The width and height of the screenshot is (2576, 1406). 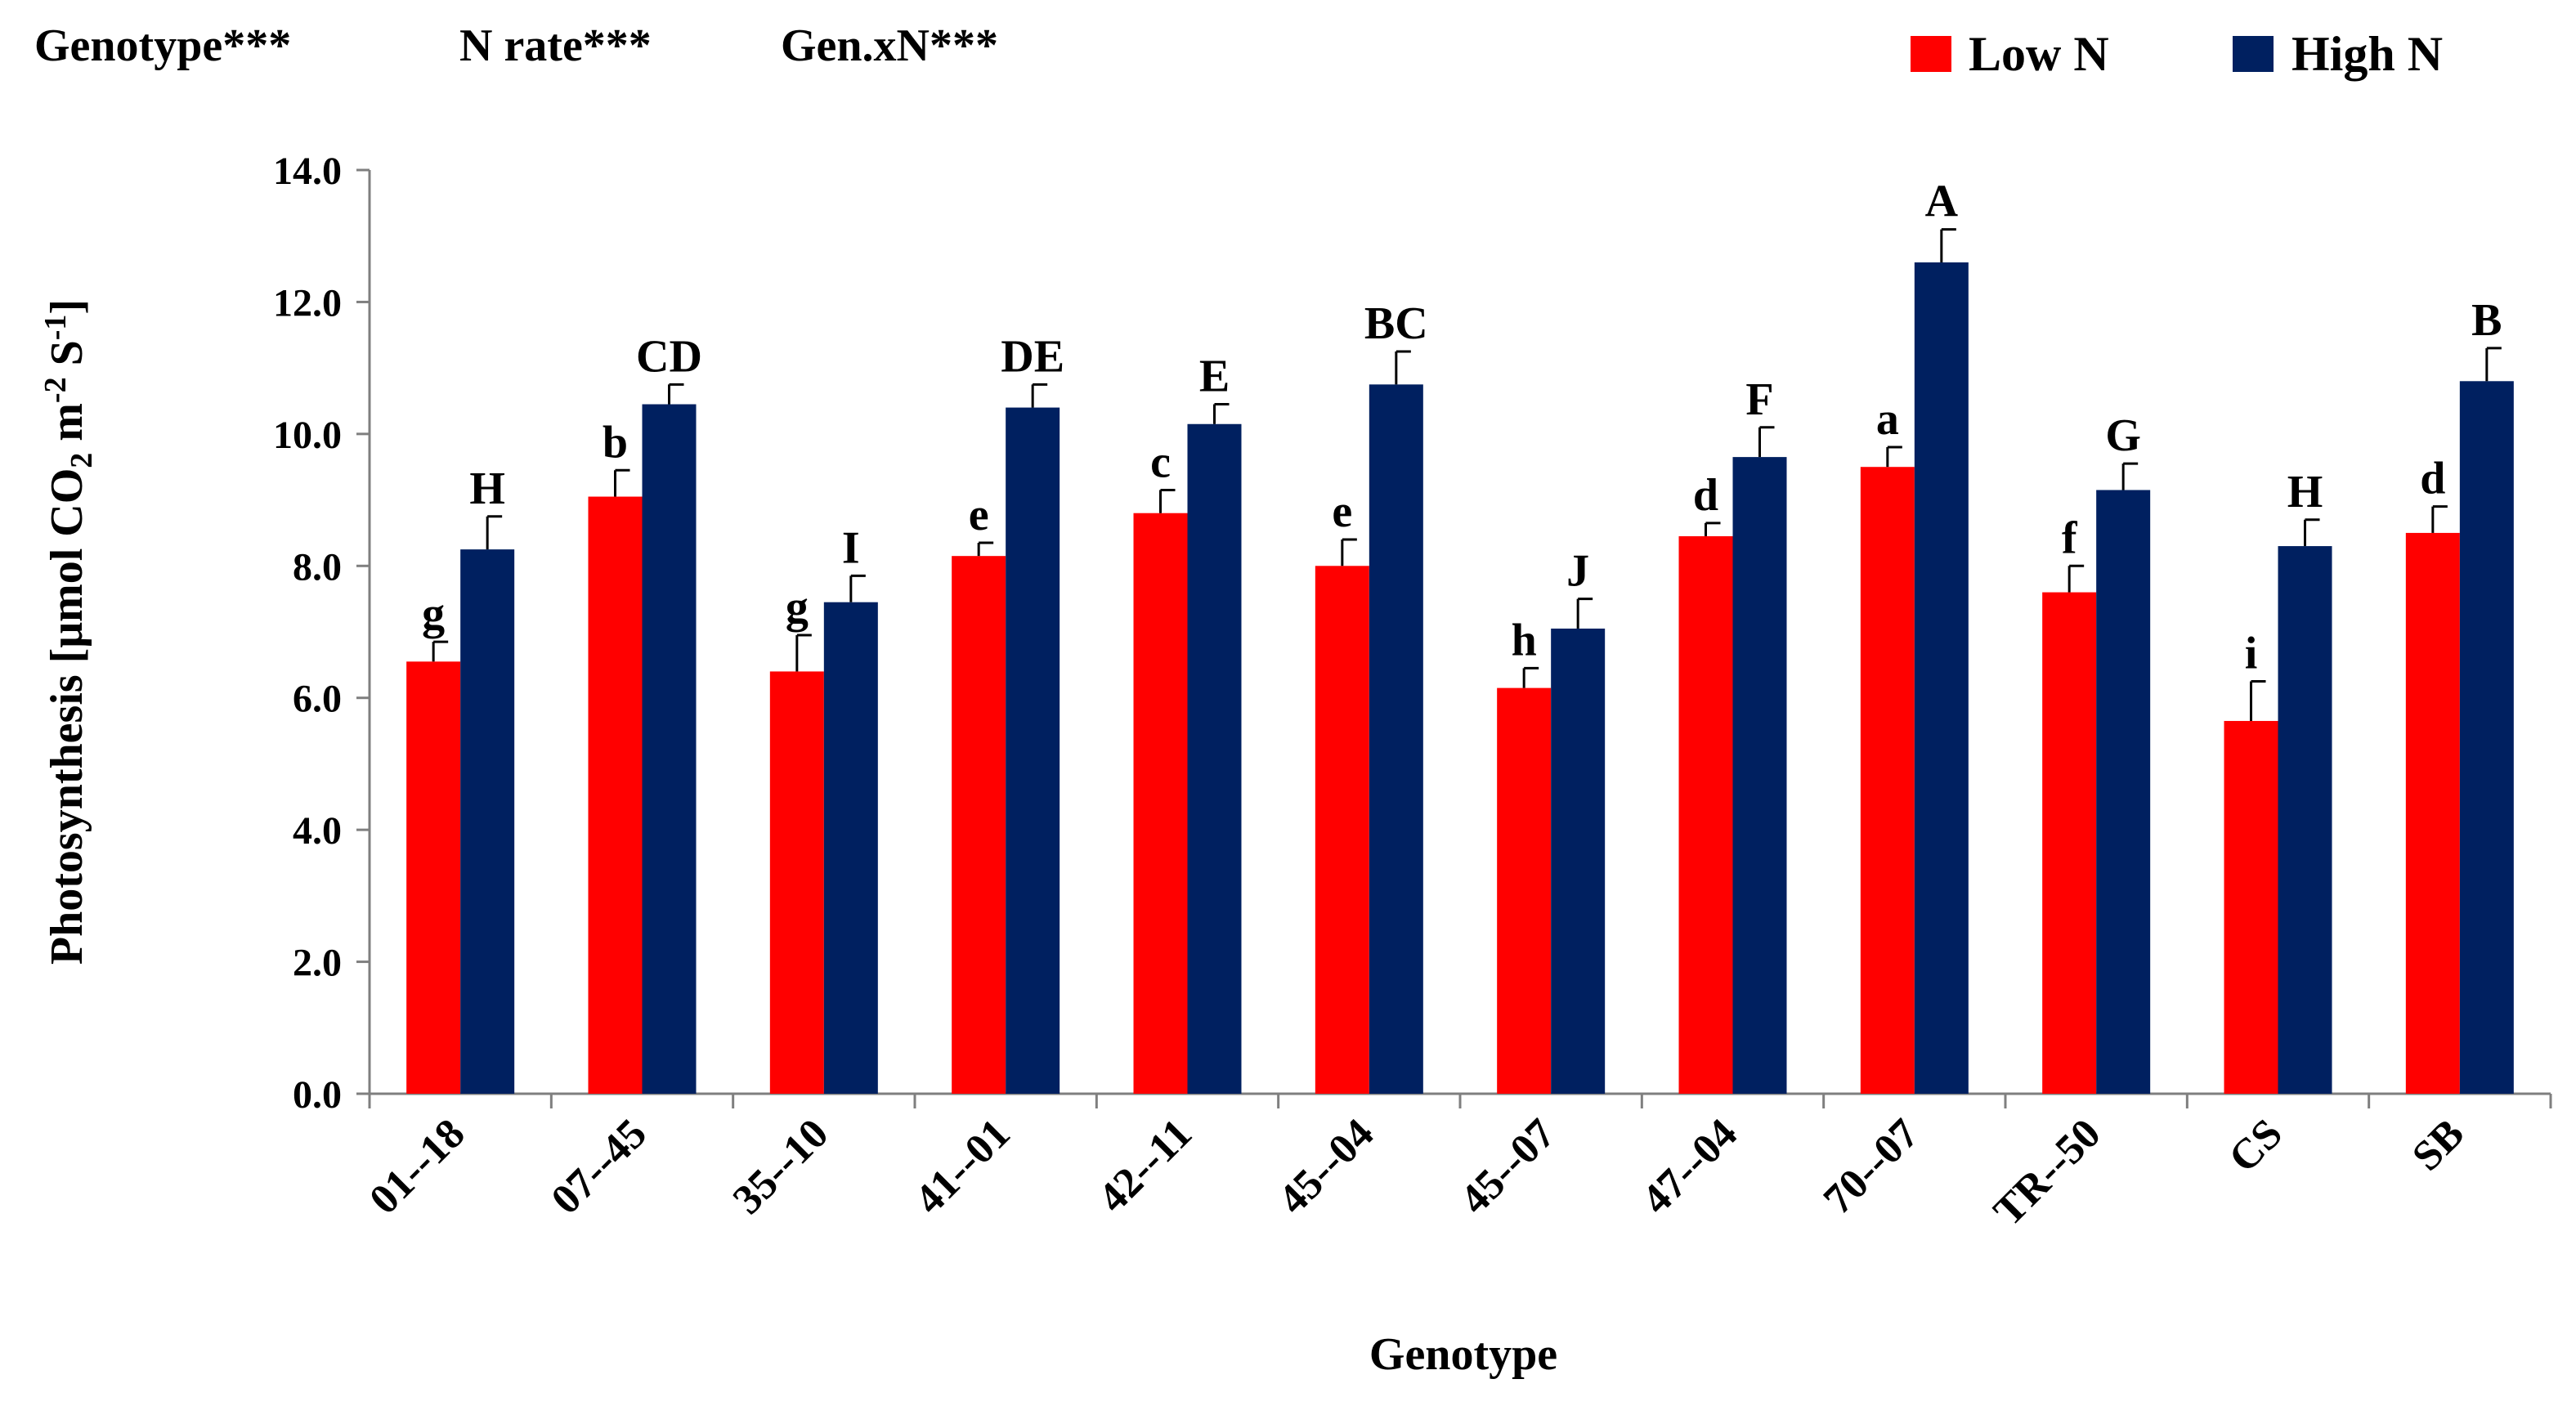 I want to click on y-tick-label: 10.0, so click(x=307, y=435).